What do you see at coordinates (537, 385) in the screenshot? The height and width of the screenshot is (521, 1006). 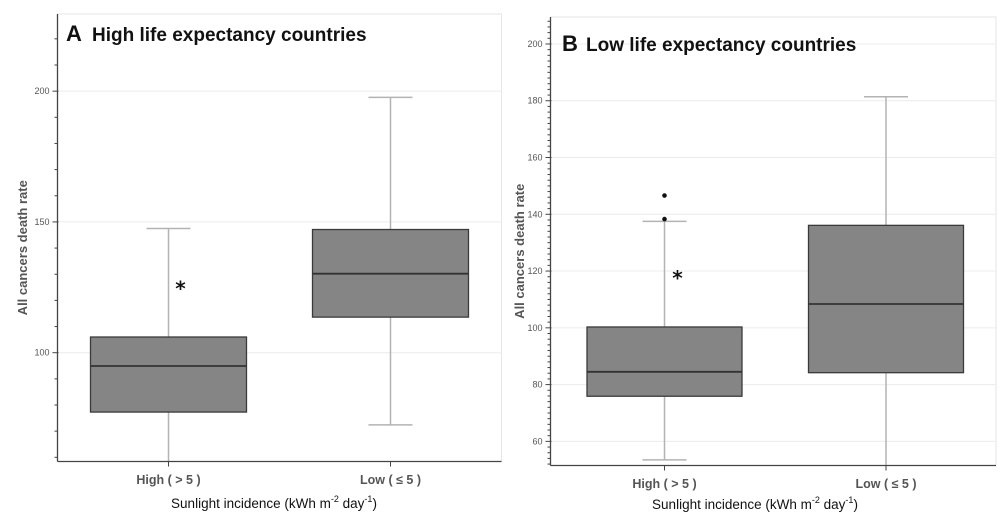 I see `y-tick-label: 80` at bounding box center [537, 385].